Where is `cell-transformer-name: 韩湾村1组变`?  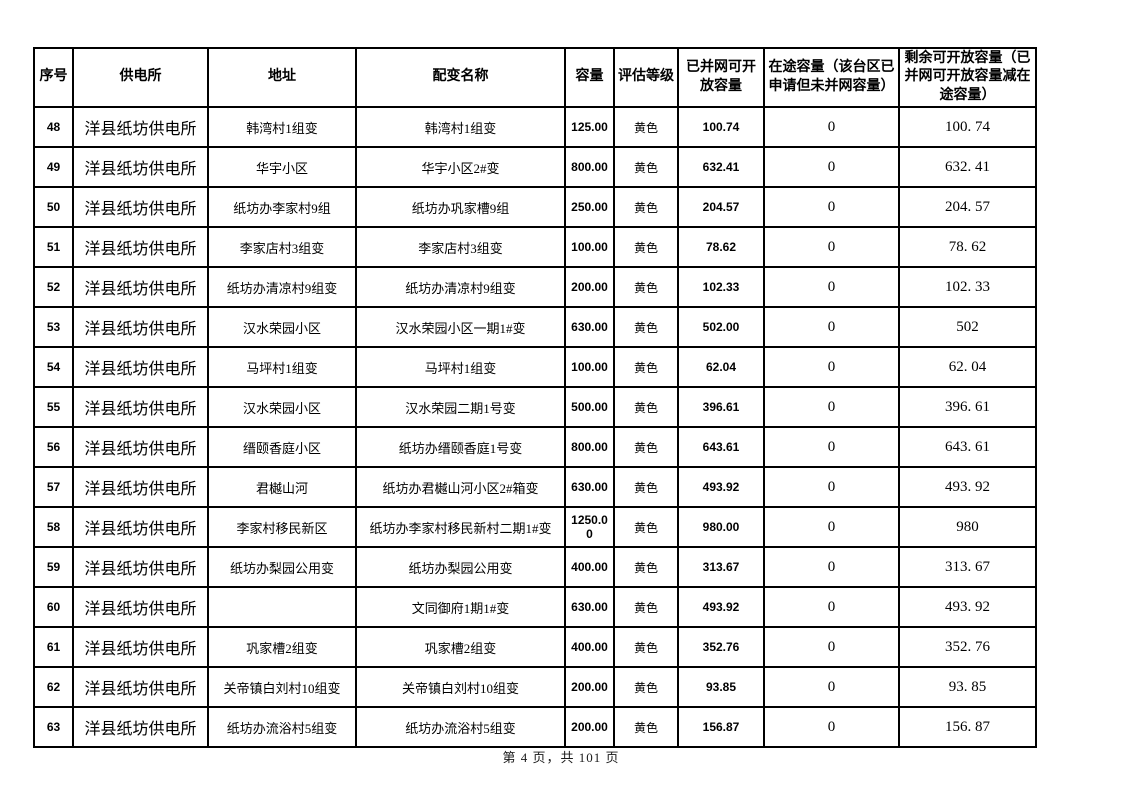
cell-transformer-name: 韩湾村1组变 is located at coordinates (460, 127).